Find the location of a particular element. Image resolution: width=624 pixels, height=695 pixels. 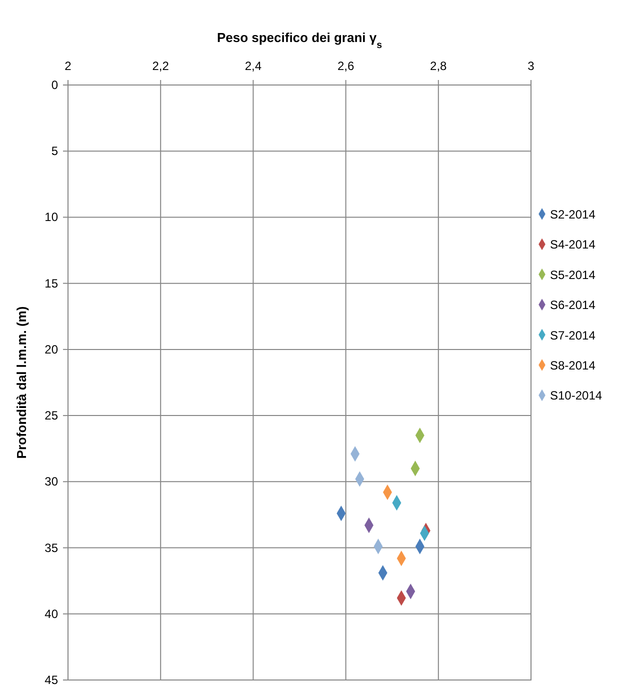

legend-label: S7-2014 is located at coordinates (573, 335).